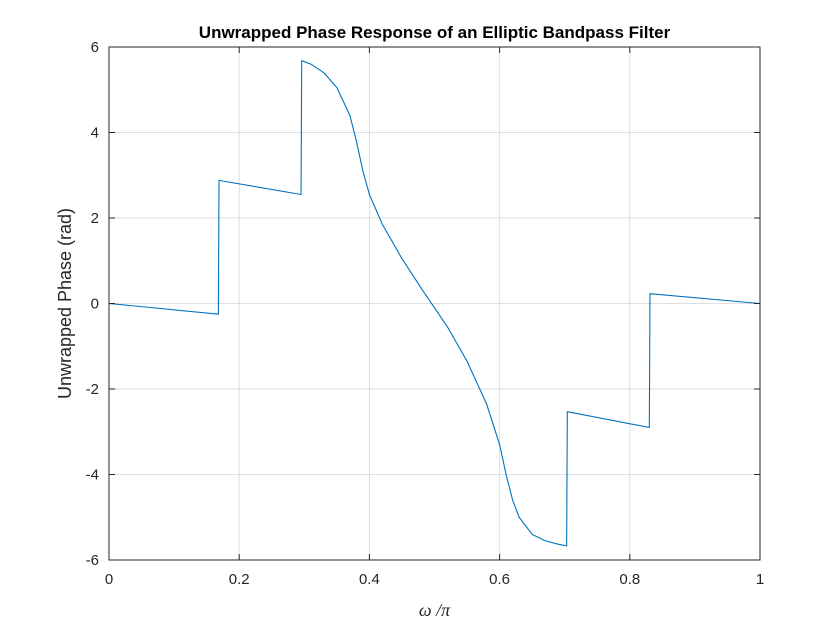 The width and height of the screenshot is (840, 630). What do you see at coordinates (65, 303) in the screenshot?
I see `y-axis-label: Unwrapped Phase (rad)` at bounding box center [65, 303].